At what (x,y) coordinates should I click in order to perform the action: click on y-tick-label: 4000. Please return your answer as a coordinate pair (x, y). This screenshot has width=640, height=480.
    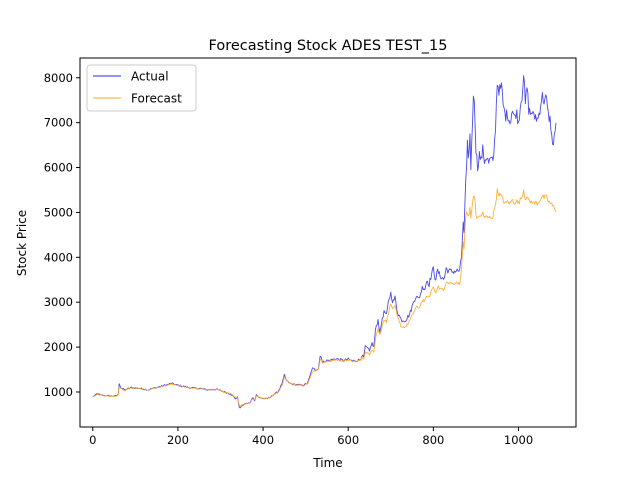
    Looking at the image, I should click on (58, 257).